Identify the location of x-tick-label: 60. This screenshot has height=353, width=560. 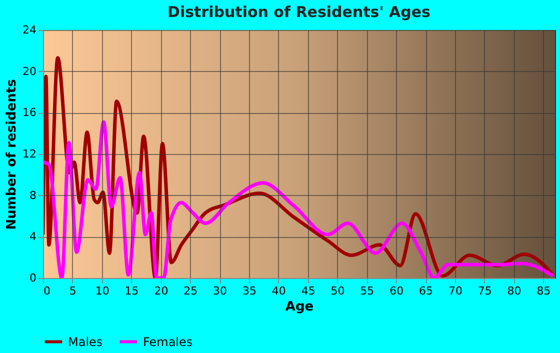
(397, 291).